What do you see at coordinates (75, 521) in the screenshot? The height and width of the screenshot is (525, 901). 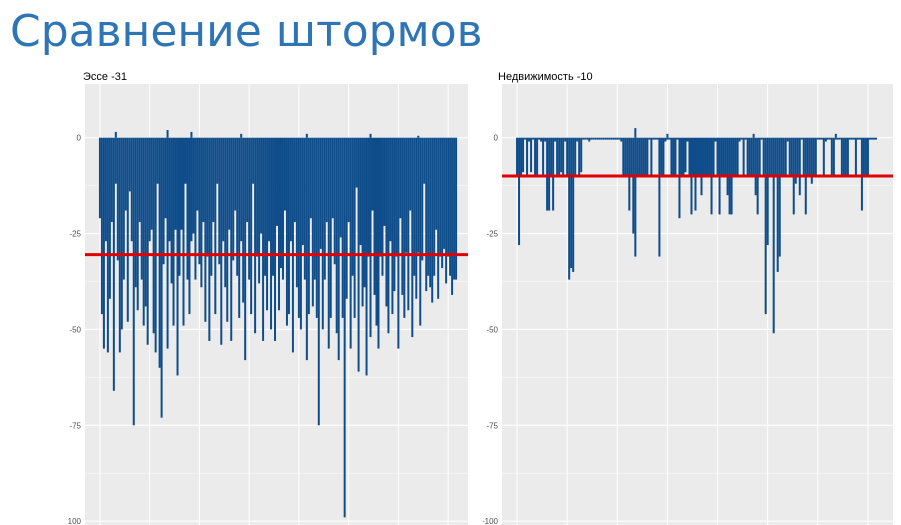 I see `y-tick-label: -100` at bounding box center [75, 521].